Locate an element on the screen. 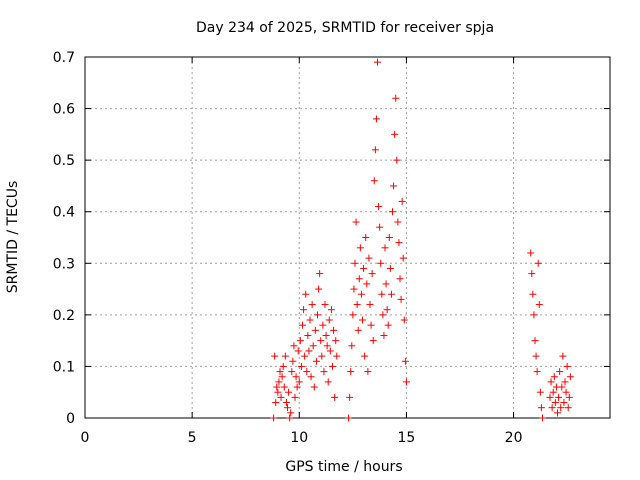 This screenshot has width=640, height=480. x-tick-label: 15 is located at coordinates (407, 438).